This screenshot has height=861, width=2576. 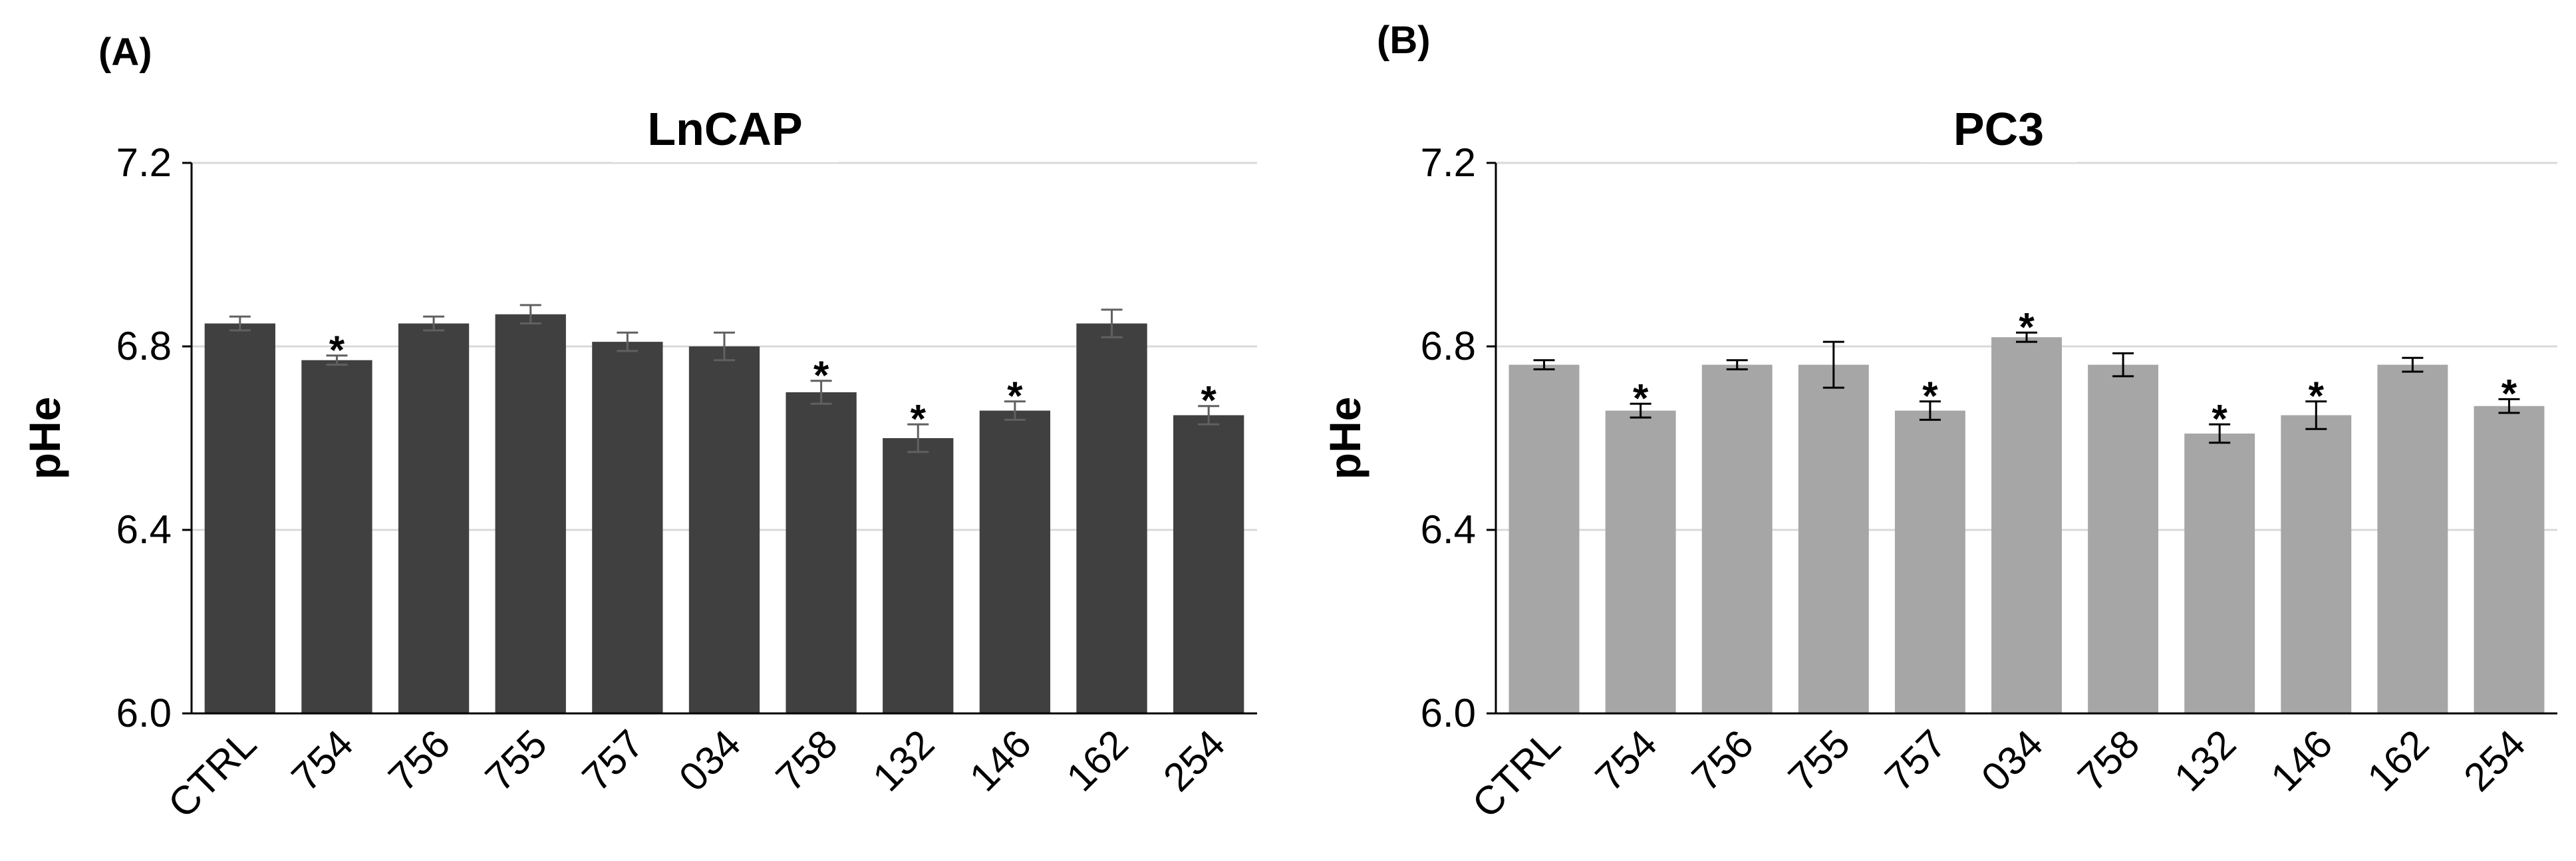 I want to click on chart-title: LnCAP, so click(x=724, y=129).